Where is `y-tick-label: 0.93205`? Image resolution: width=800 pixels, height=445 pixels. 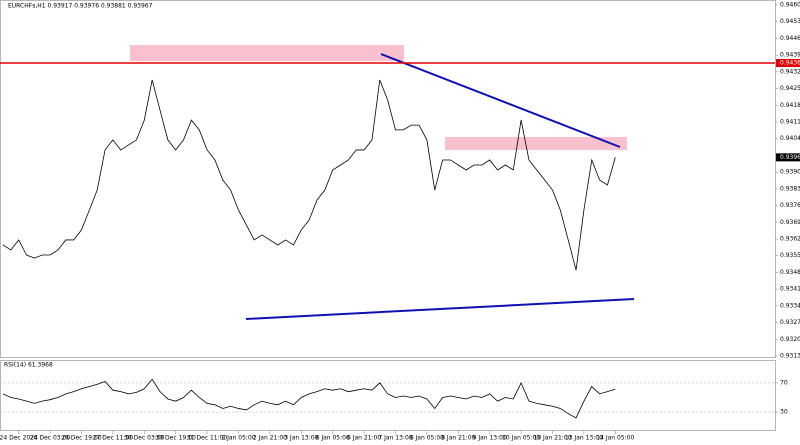 y-tick-label: 0.93205 is located at coordinates (790, 339).